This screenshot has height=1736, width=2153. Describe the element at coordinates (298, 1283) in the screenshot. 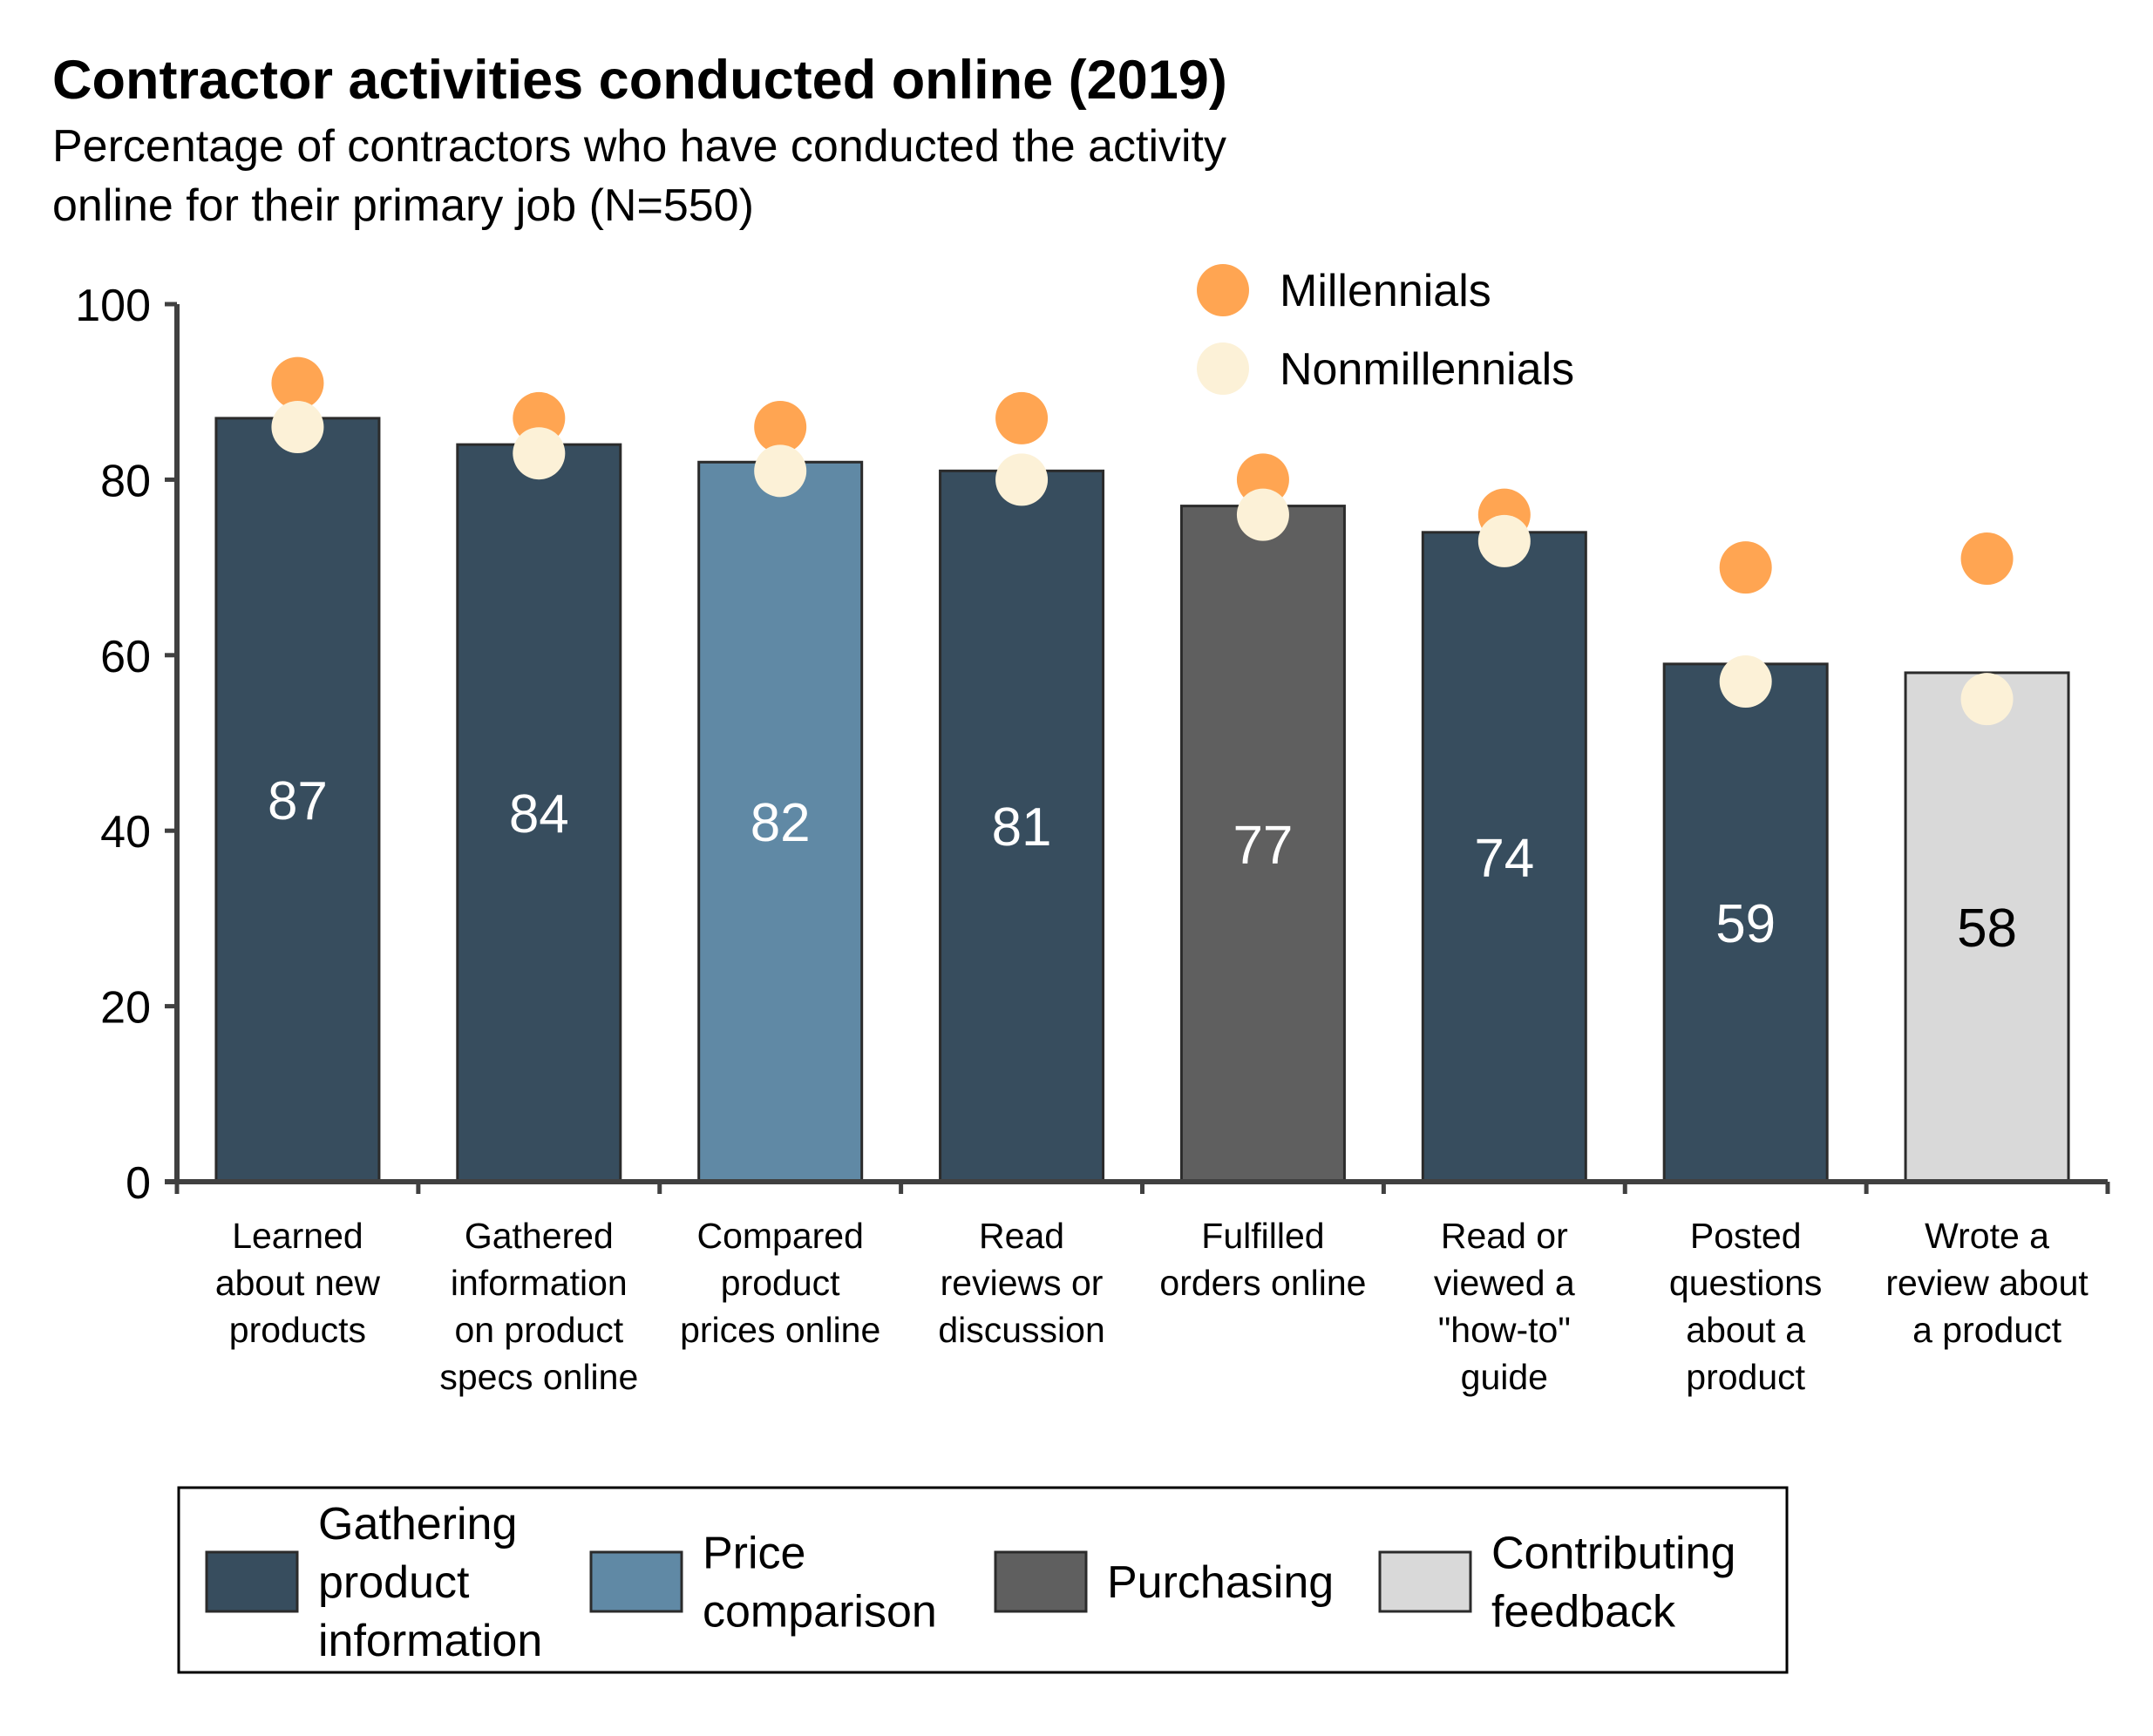

I see `x-tick-label: Learned about new products` at that location.